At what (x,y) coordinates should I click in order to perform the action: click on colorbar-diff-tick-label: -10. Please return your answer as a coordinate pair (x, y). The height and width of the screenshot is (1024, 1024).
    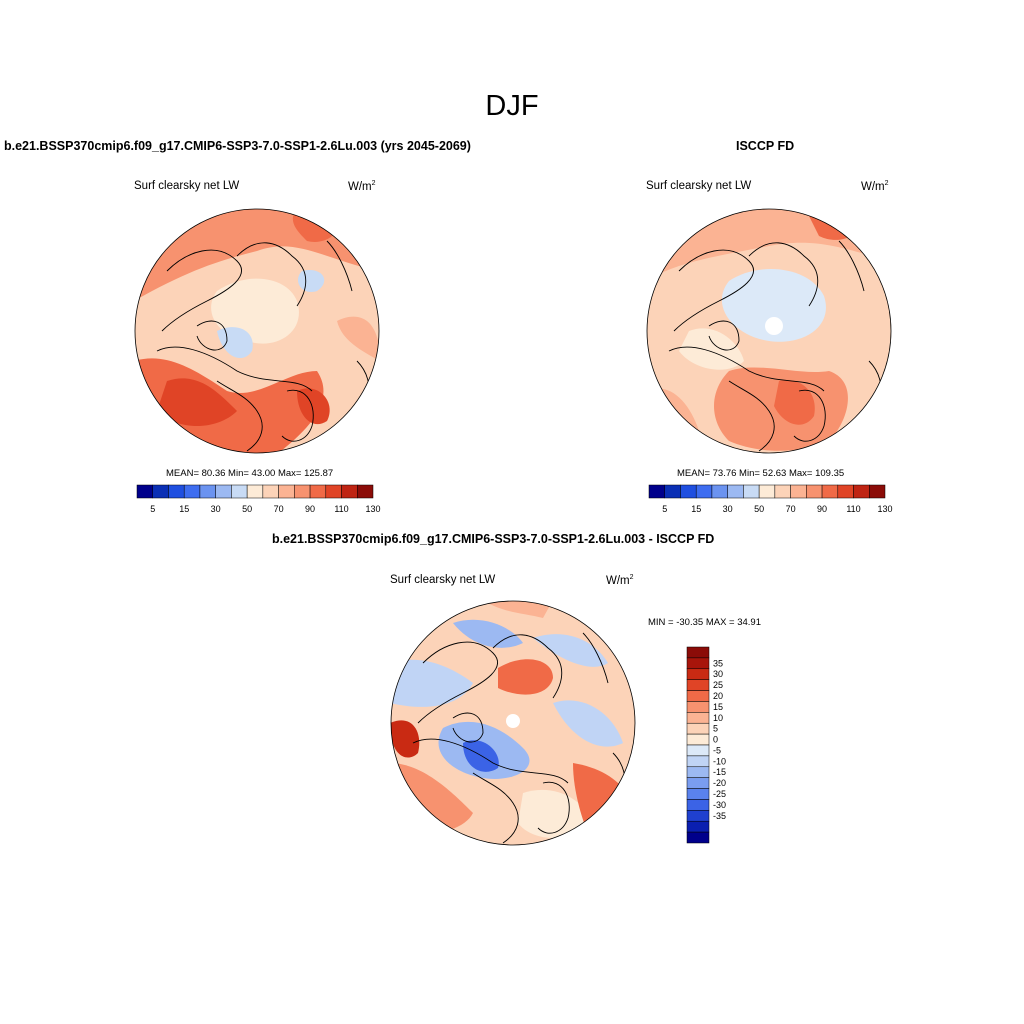
    Looking at the image, I should click on (719, 761).